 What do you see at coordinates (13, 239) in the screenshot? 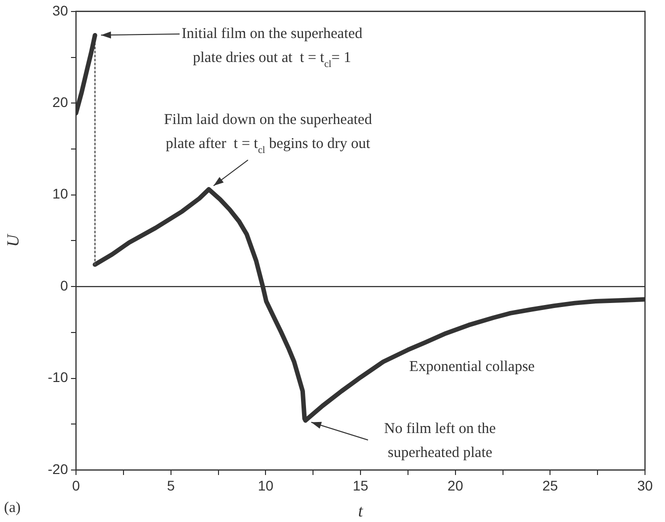
I see `y-axis-title: U` at bounding box center [13, 239].